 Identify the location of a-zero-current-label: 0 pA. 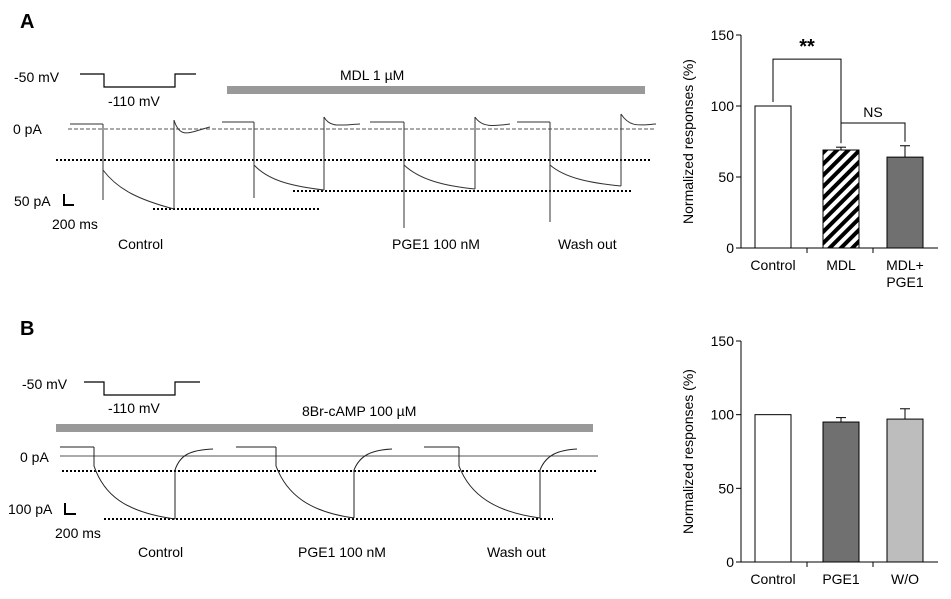
(27, 129).